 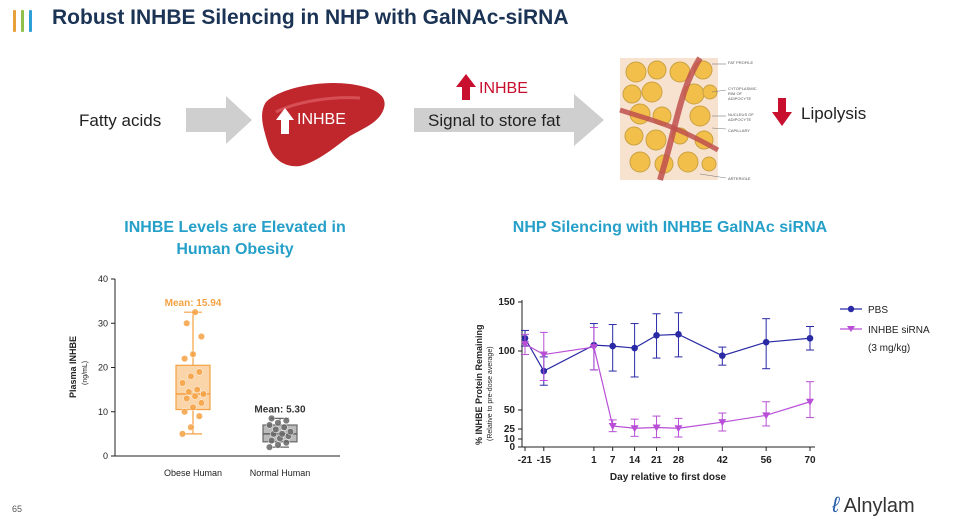 I want to click on legend-sirna-label: INHBE siRNA, so click(x=899, y=330).